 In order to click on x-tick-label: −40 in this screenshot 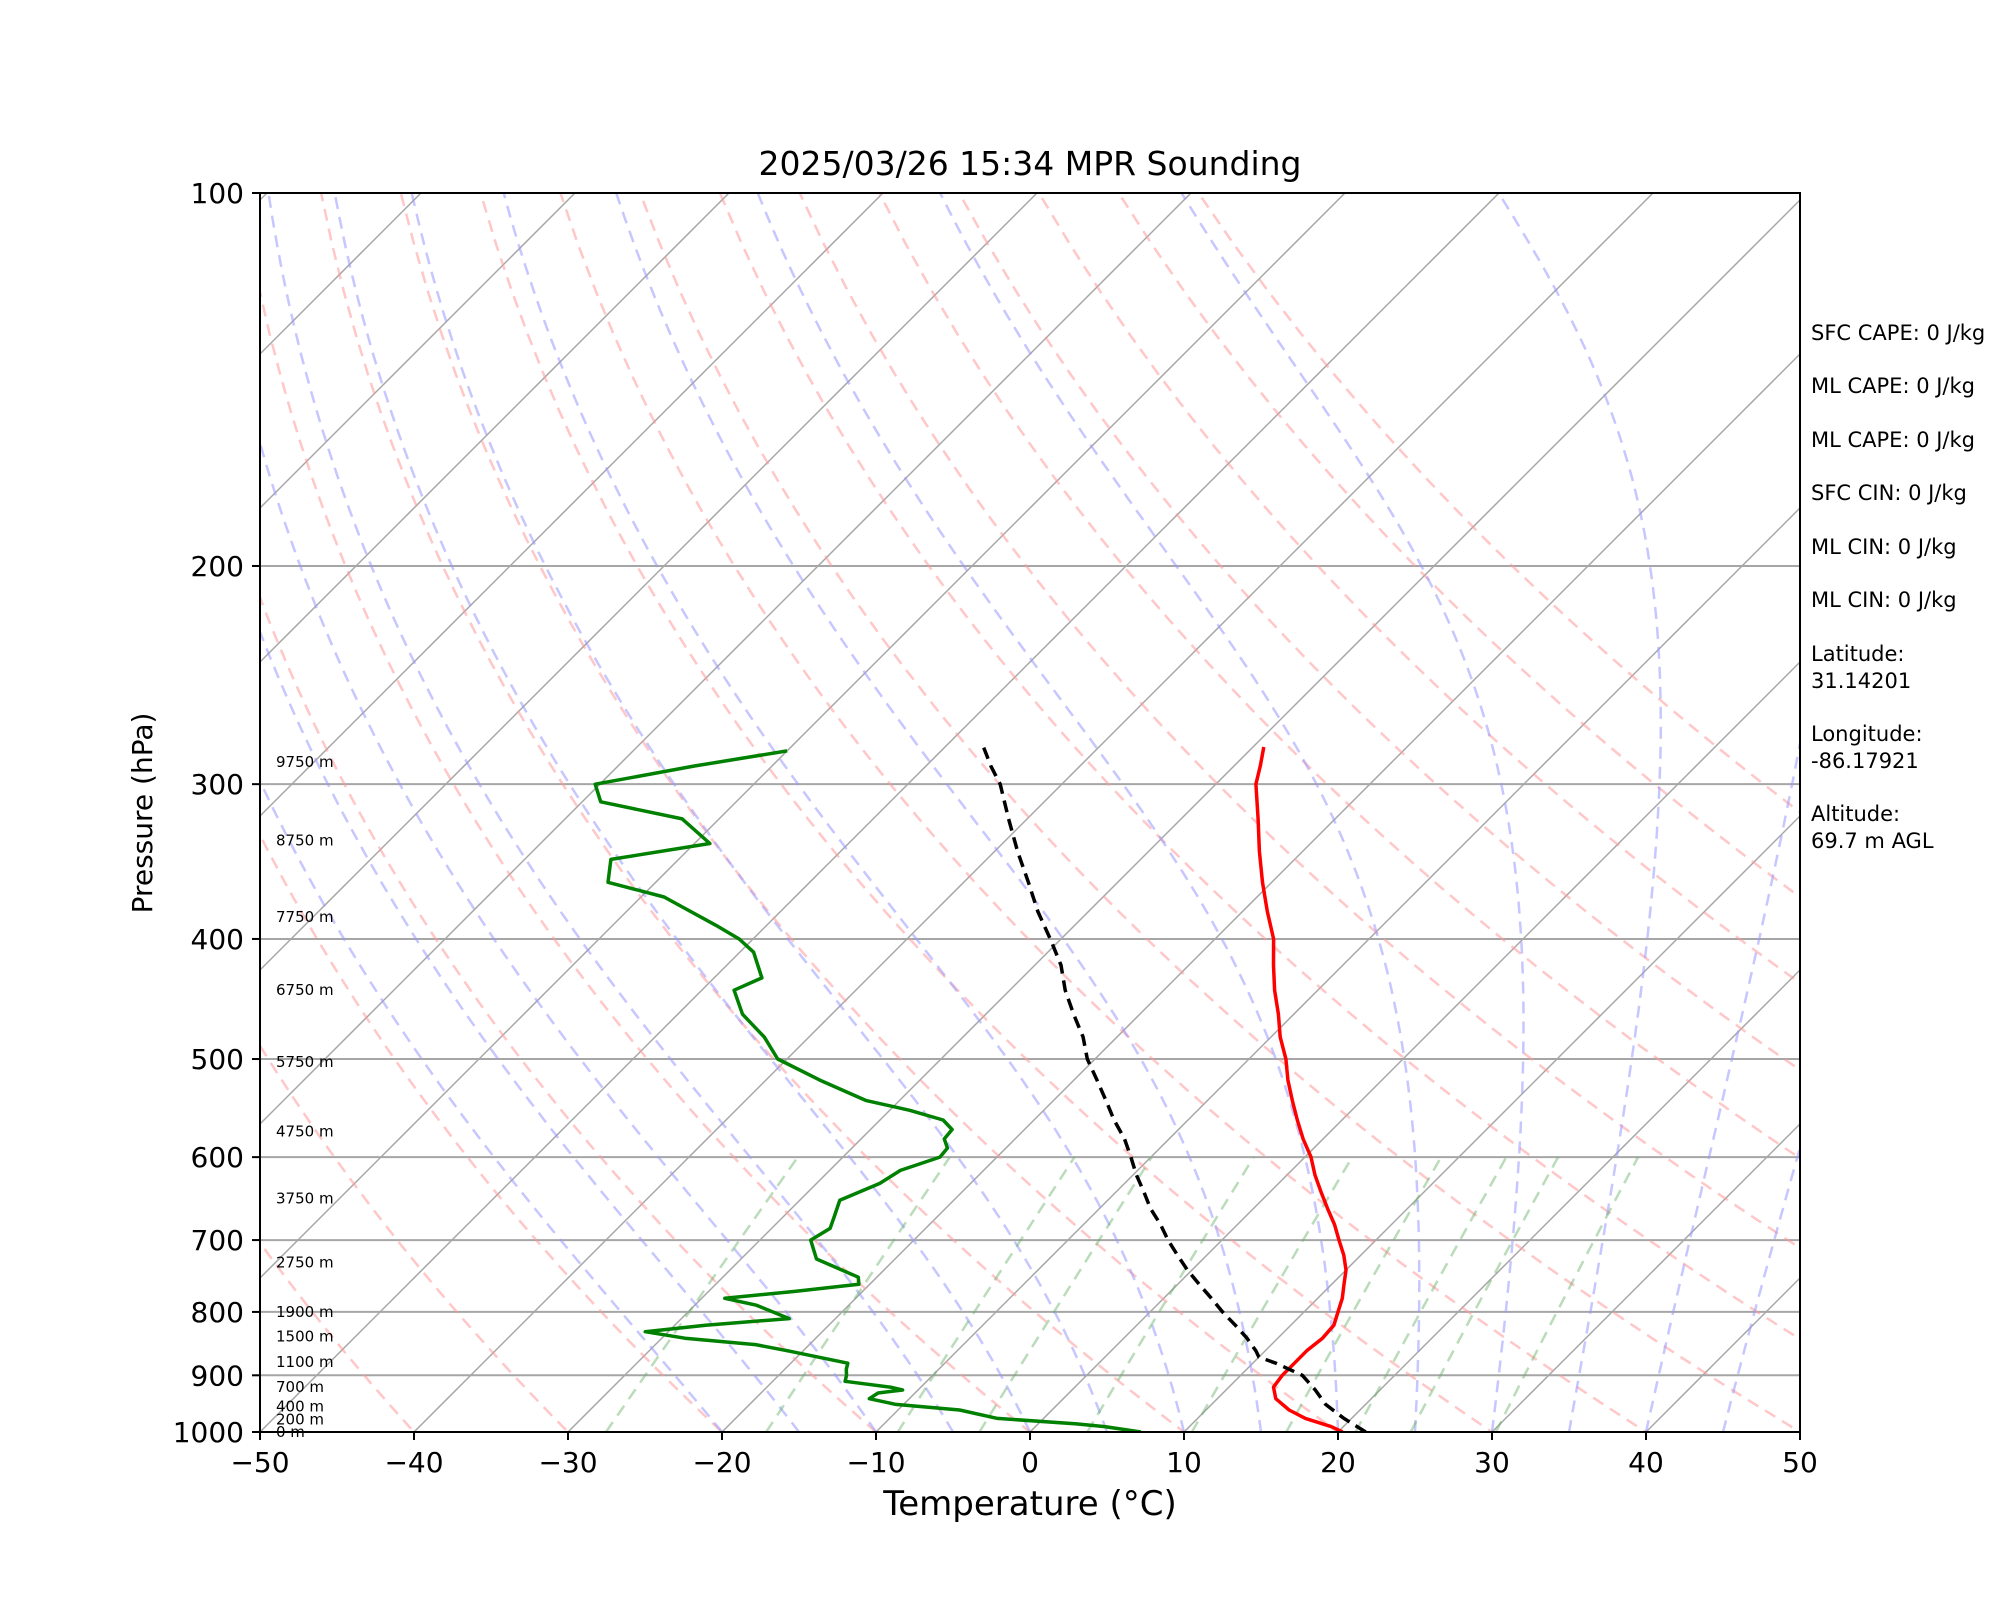, I will do `click(413, 1462)`.